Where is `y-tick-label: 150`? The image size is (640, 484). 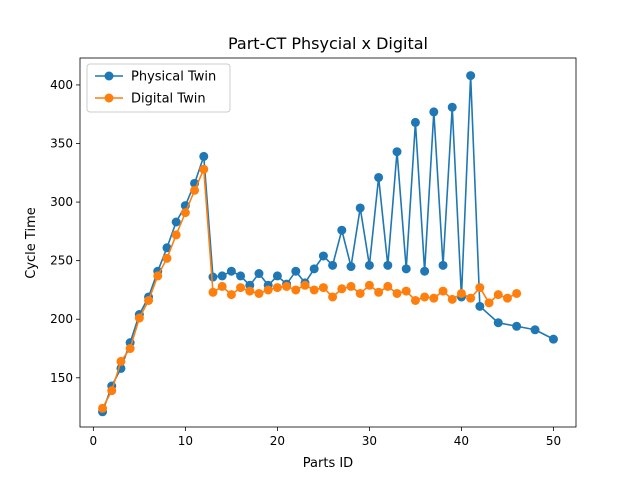 y-tick-label: 150 is located at coordinates (61, 378).